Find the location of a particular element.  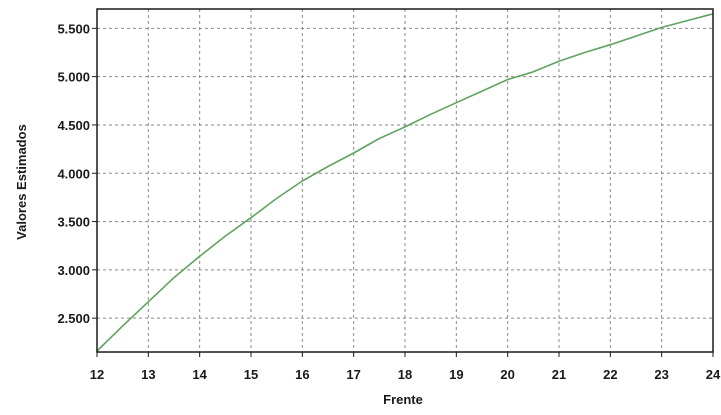

y-tick-labels: 2.500 3.000 3.500 4.000 4.500 5.000 5.500 is located at coordinates (73, 173).